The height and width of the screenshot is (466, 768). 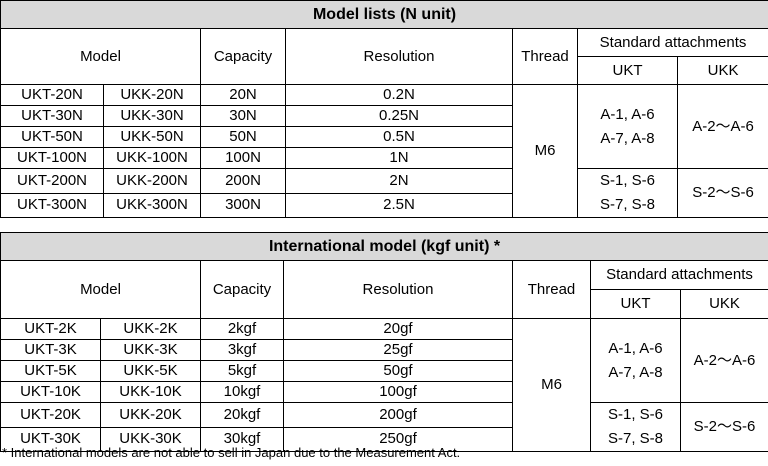 I want to click on table-cell: 200N, so click(x=243, y=181).